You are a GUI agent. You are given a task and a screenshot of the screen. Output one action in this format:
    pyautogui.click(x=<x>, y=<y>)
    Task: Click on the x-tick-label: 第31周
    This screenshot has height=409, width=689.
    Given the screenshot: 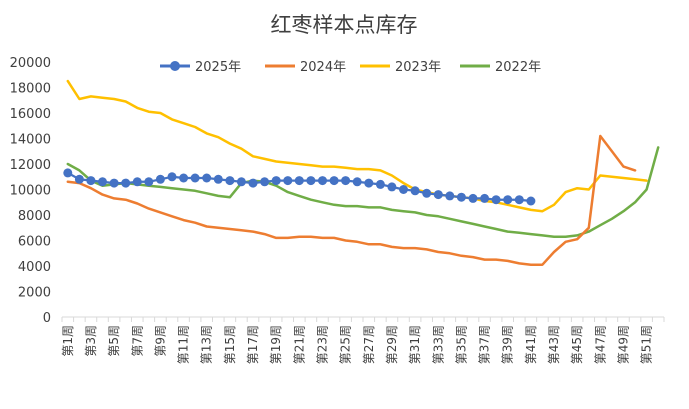 What is the action you would take?
    pyautogui.click(x=415, y=344)
    